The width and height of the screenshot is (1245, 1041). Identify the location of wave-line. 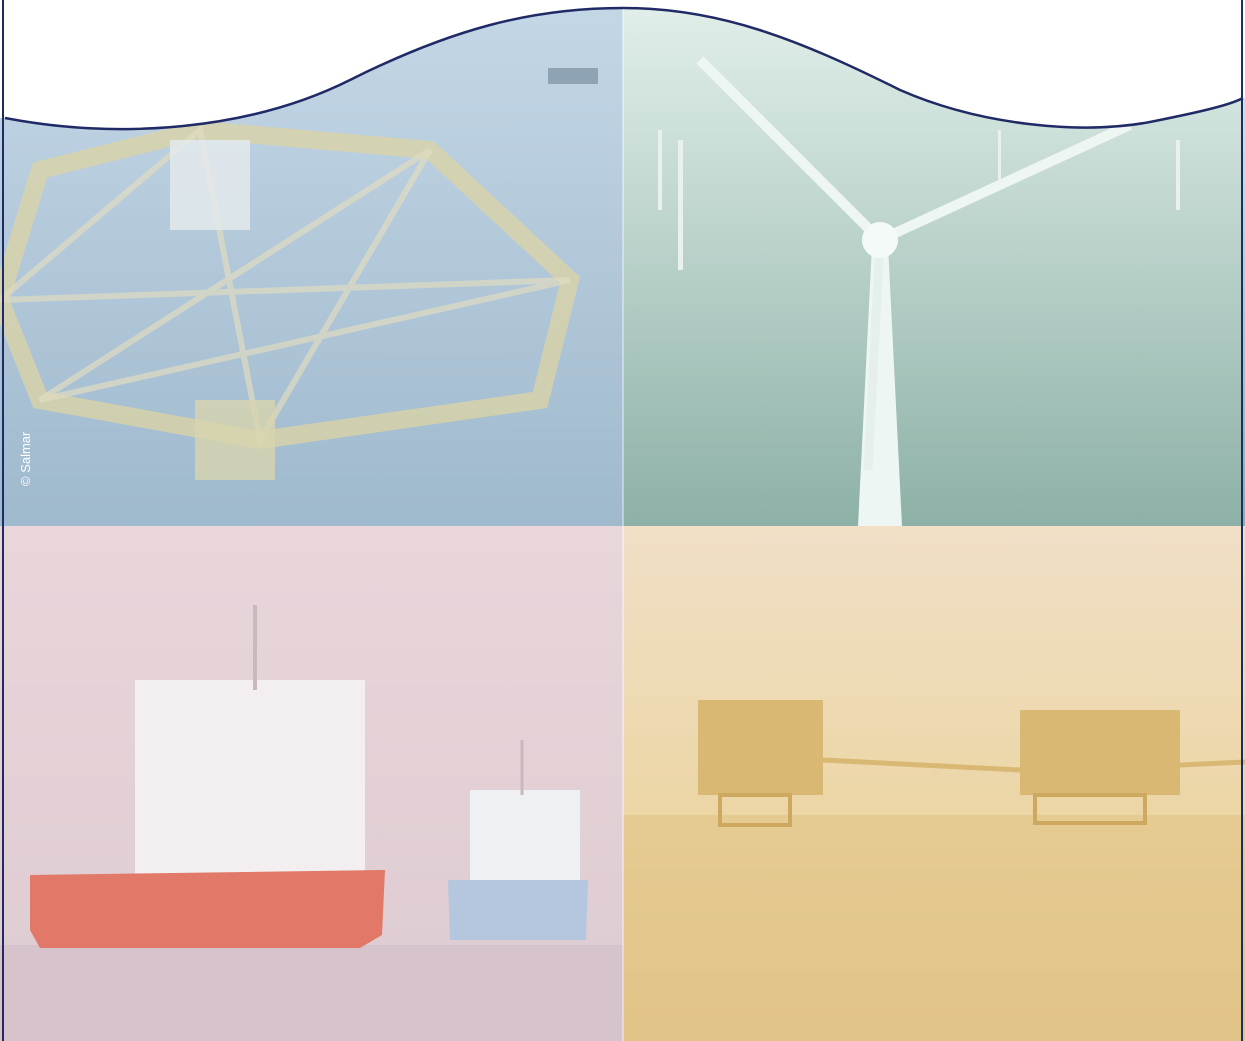
(624, 68).